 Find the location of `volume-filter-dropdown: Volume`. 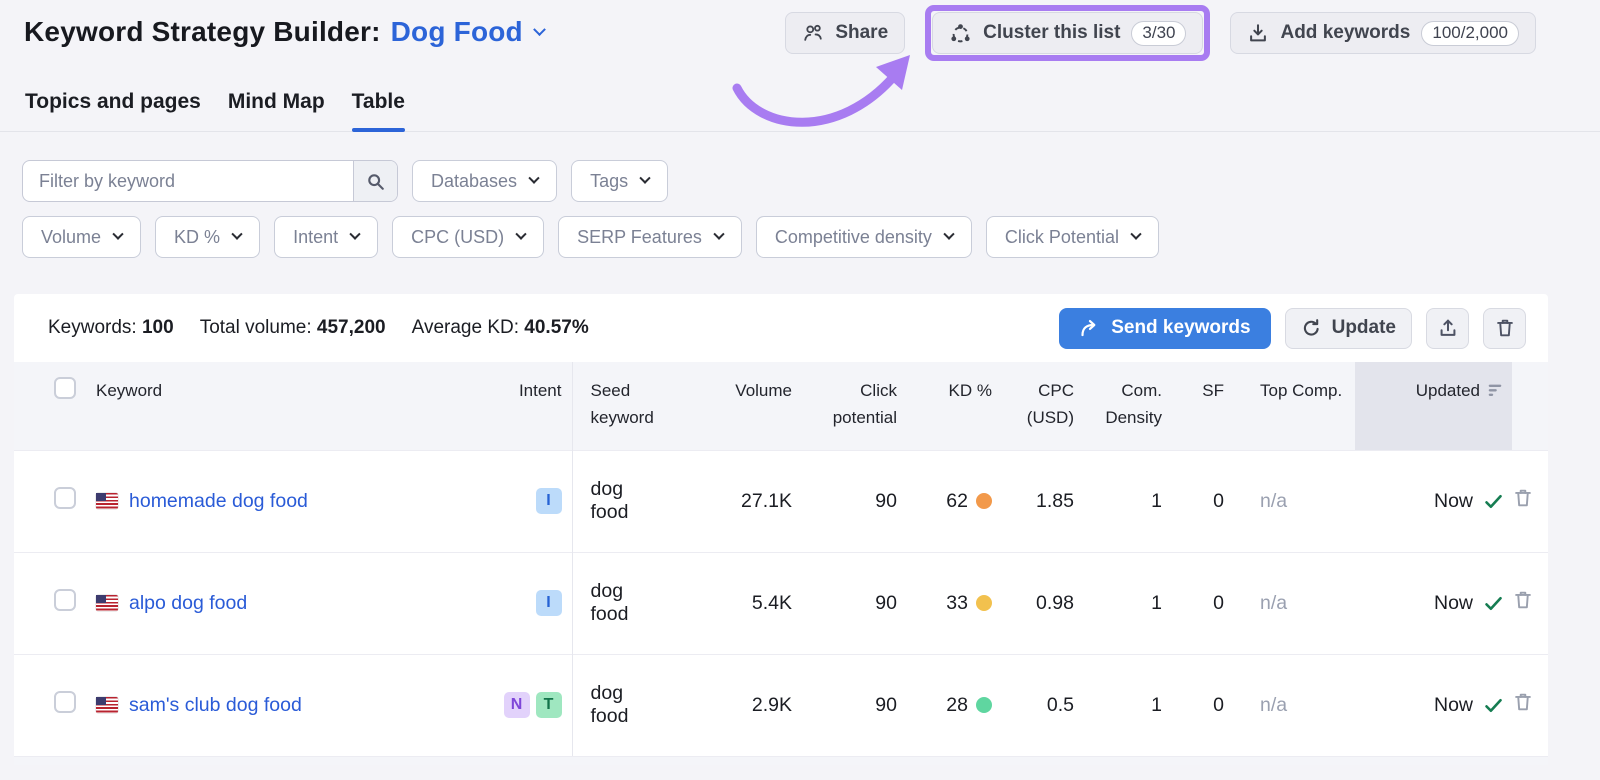

volume-filter-dropdown: Volume is located at coordinates (82, 237).